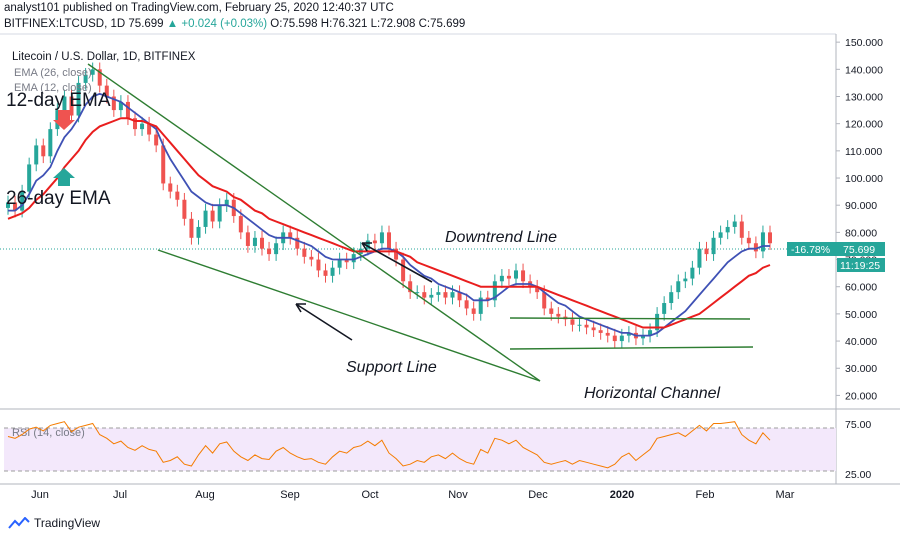 This screenshot has width=900, height=541. What do you see at coordinates (630, 318) in the screenshot?
I see `channel-top-line` at bounding box center [630, 318].